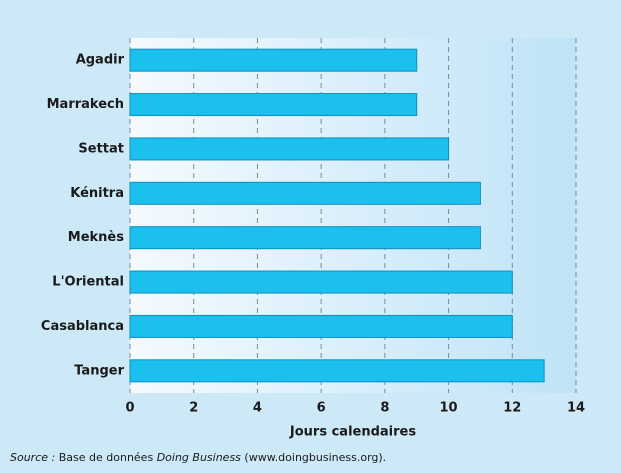 The image size is (621, 473). Describe the element at coordinates (129, 408) in the screenshot. I see `x-tick-label: 0` at that location.